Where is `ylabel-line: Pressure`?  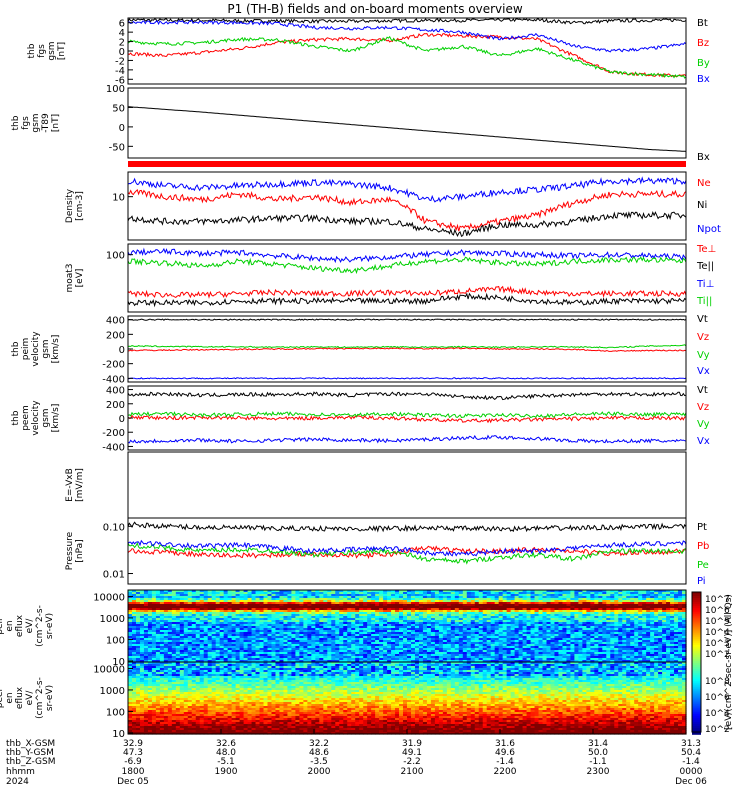 ylabel-line: Pressure is located at coordinates (70, 550).